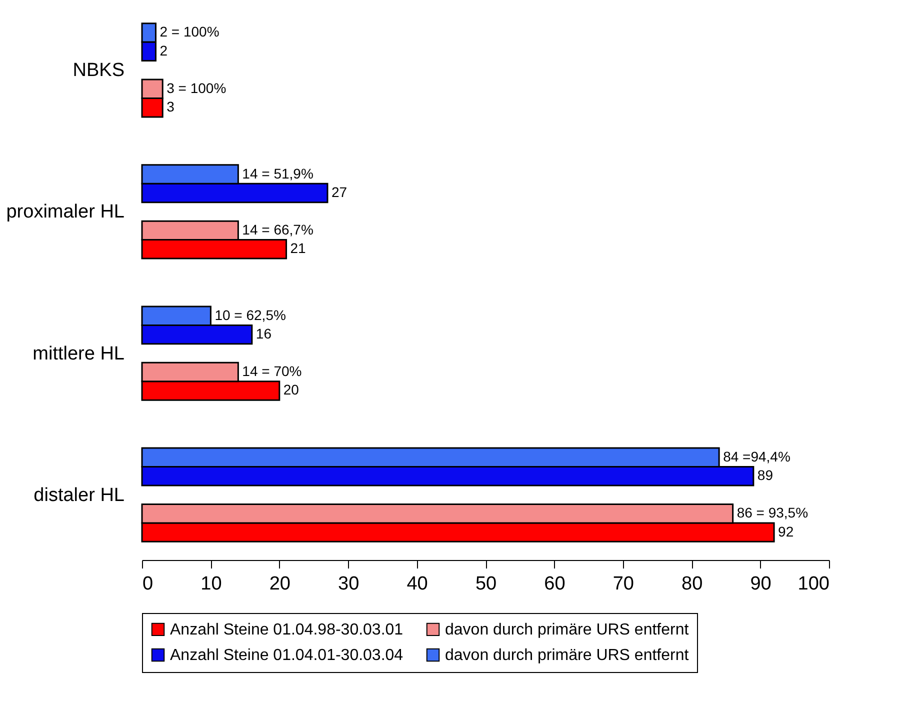  Describe the element at coordinates (814, 584) in the screenshot. I see `x-tick-label: 100` at that location.